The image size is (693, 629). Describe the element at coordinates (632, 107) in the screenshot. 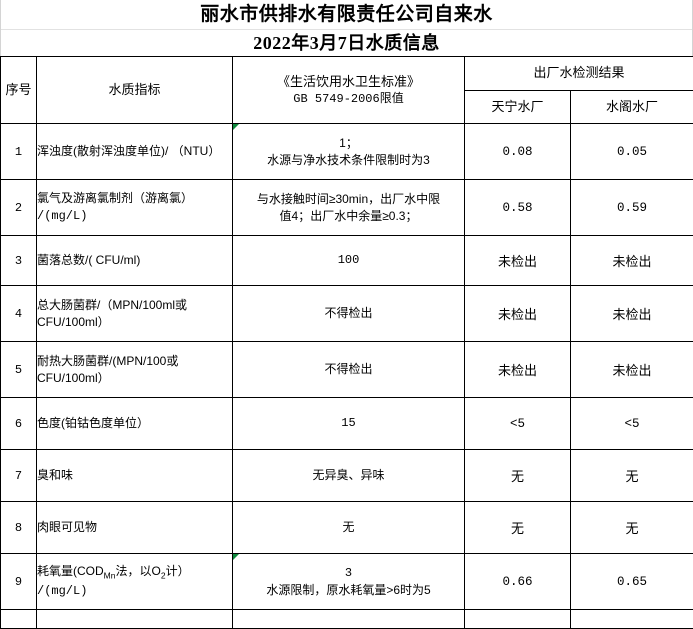

I see `header-plant-shuige: 水阁水厂` at that location.